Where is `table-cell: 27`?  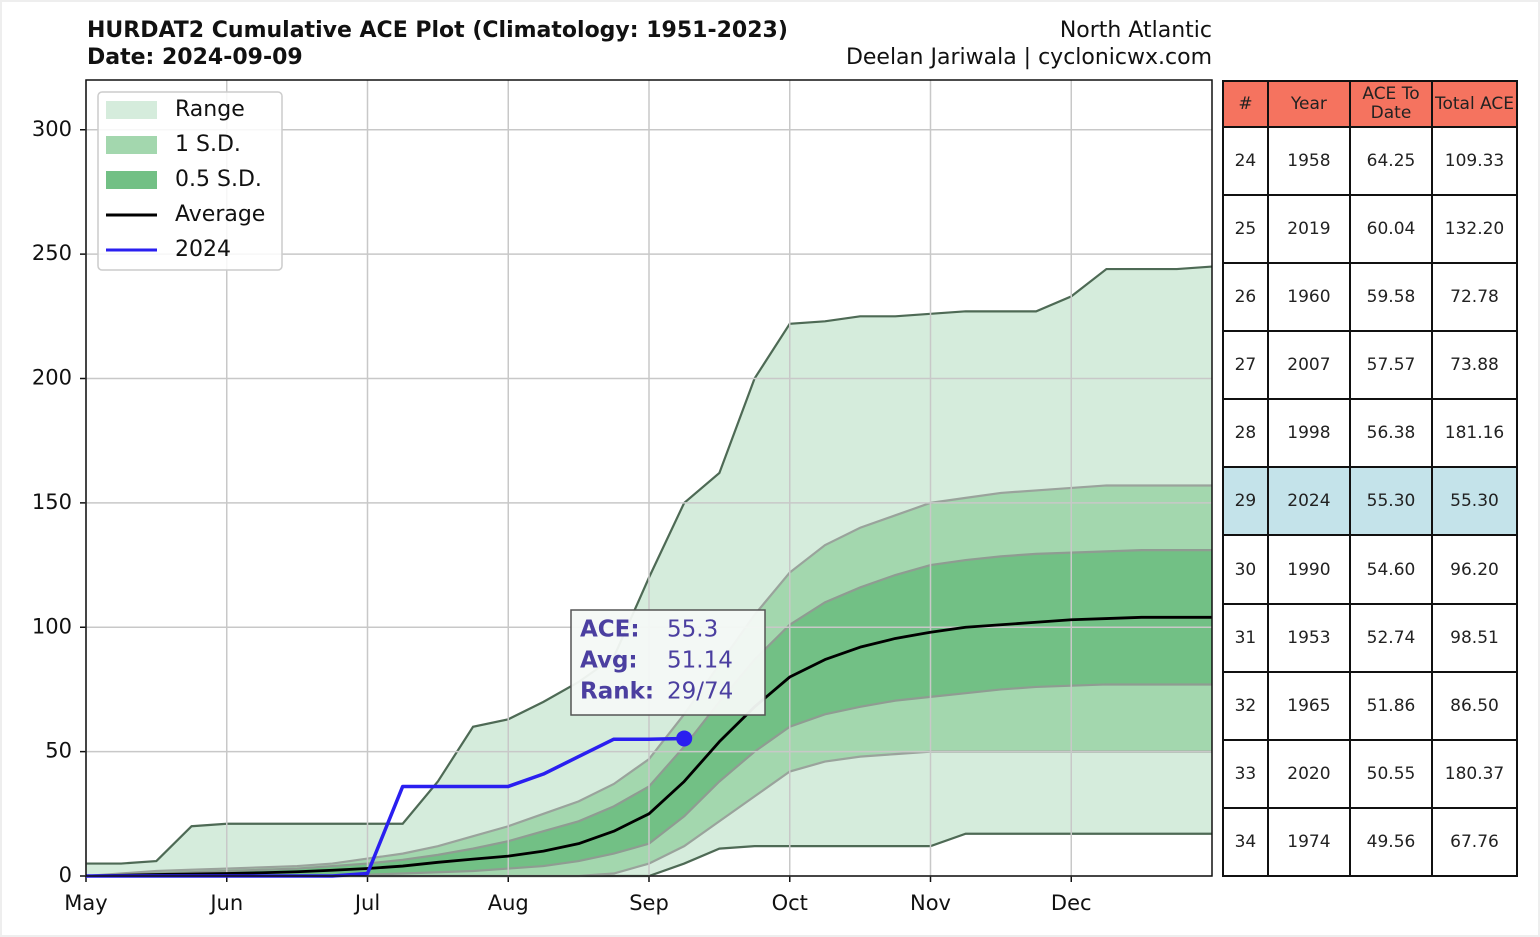
table-cell: 27 is located at coordinates (1245, 365).